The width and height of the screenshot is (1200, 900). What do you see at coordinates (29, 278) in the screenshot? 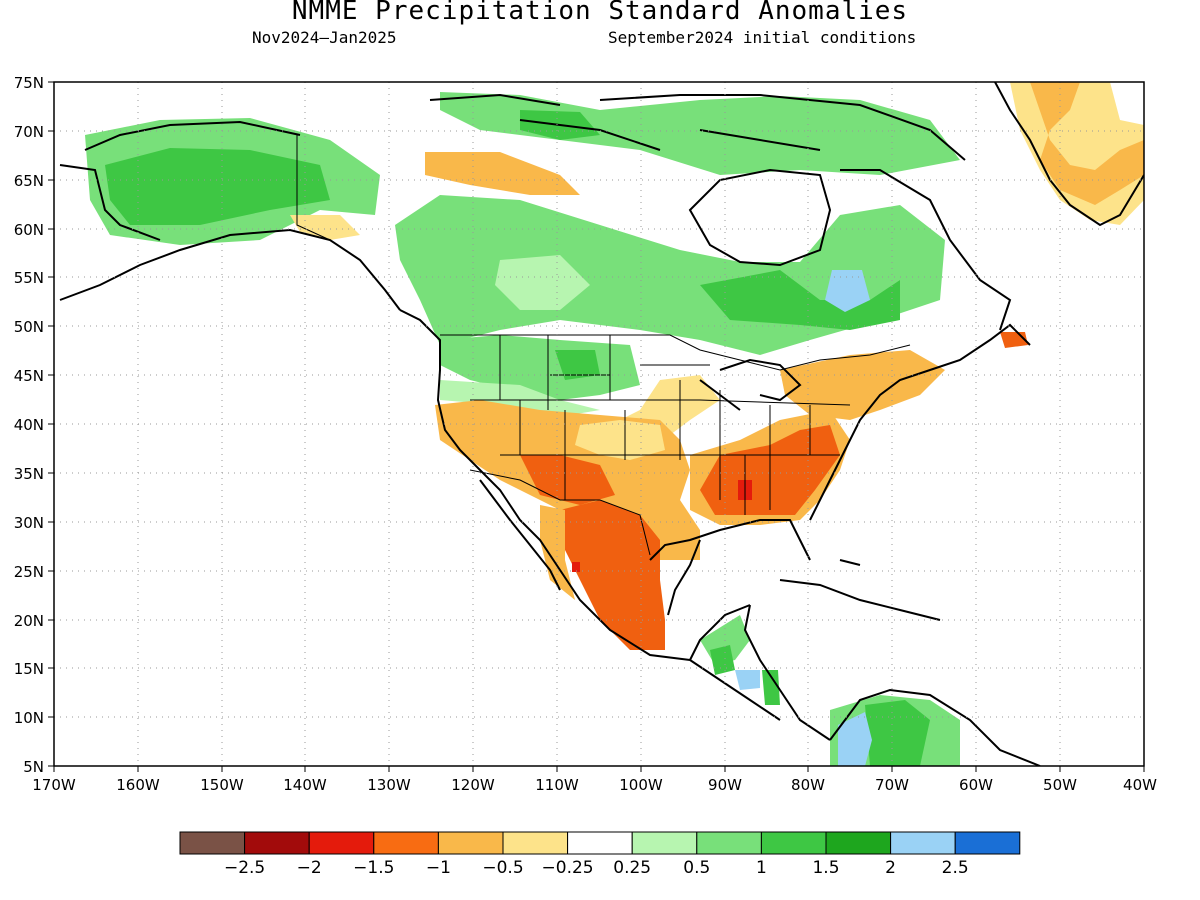
I see `lat-label: 55N` at bounding box center [29, 278].